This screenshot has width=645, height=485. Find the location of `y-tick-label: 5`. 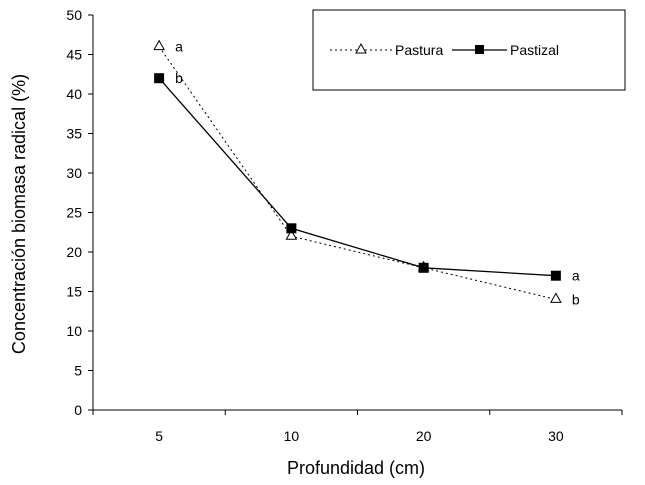

y-tick-label: 5 is located at coordinates (78, 371).